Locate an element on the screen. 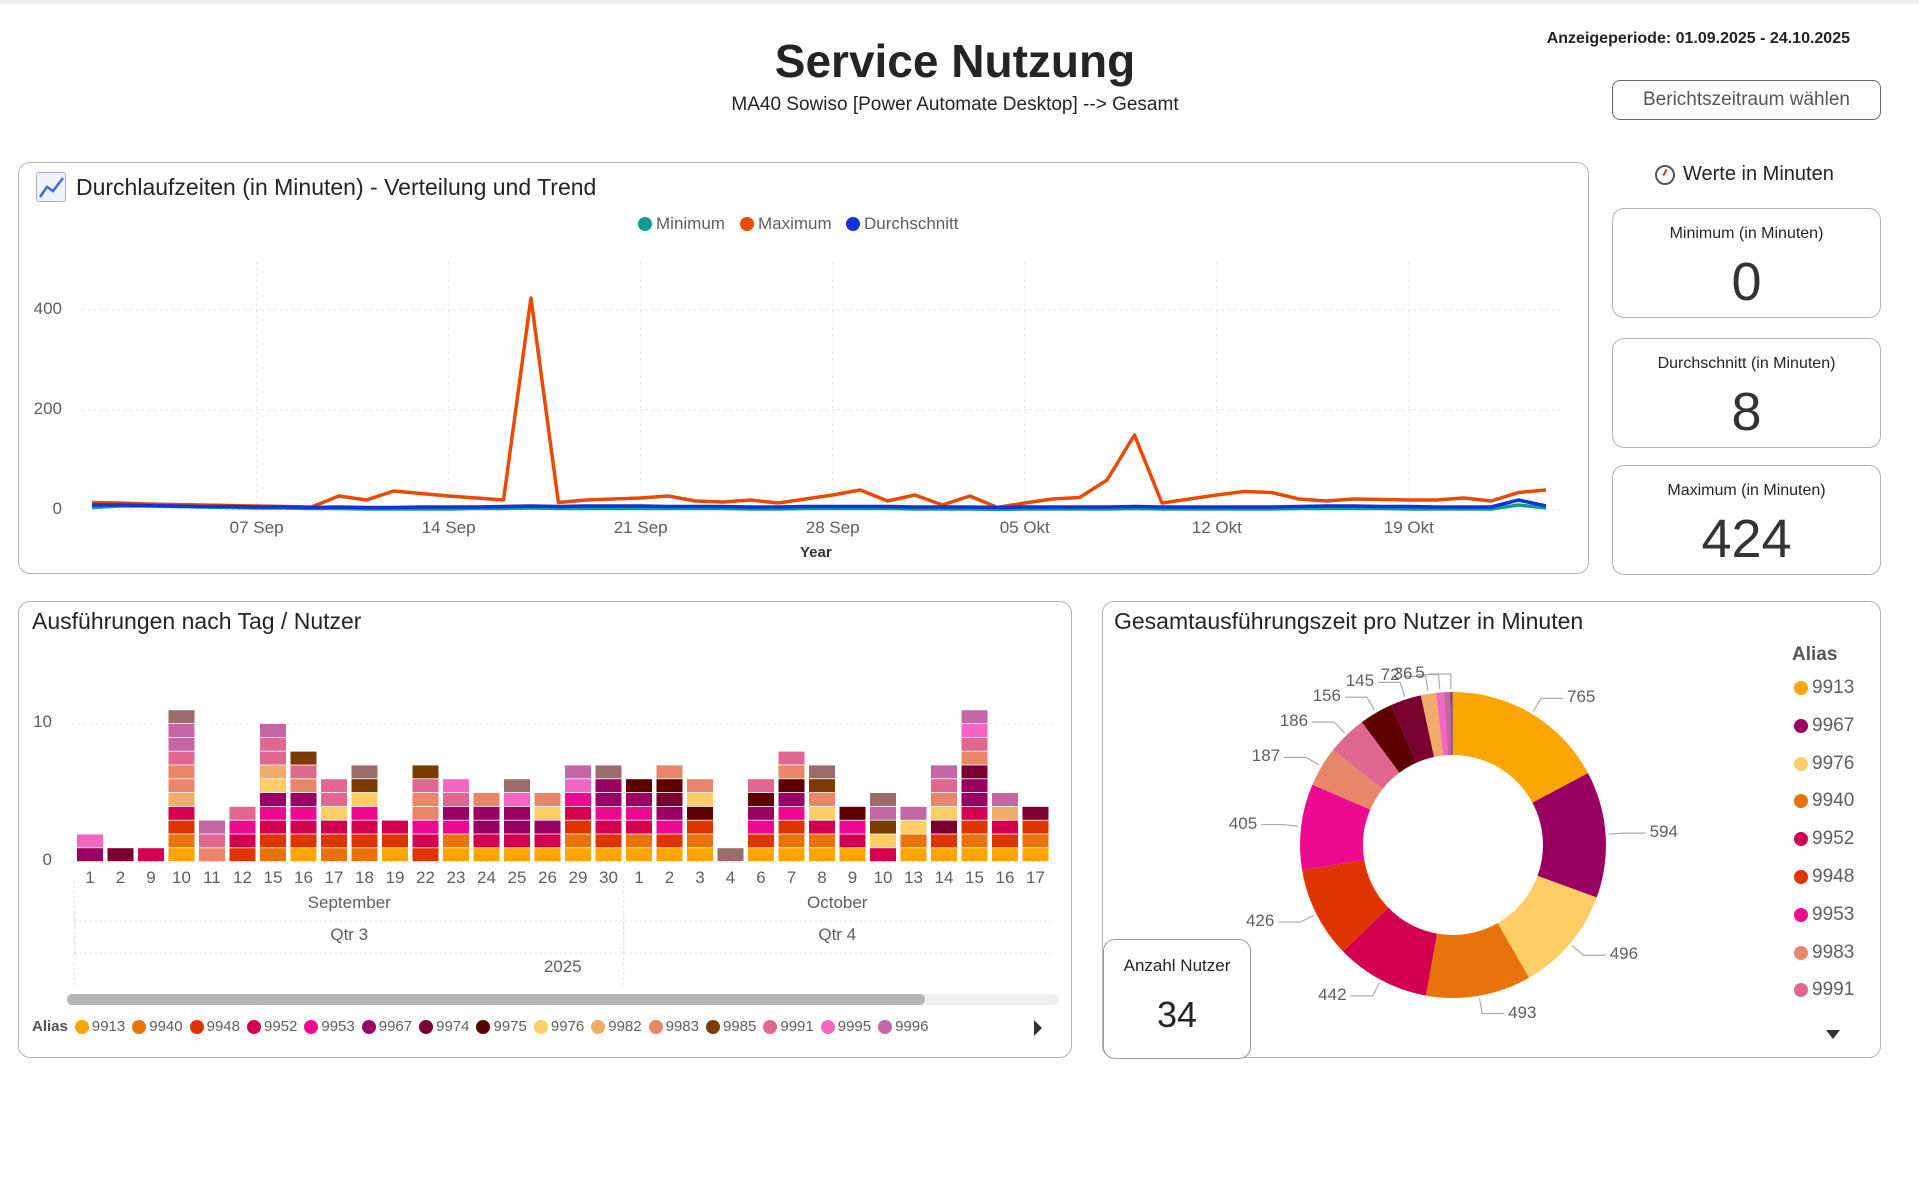  donut-slice-other is located at coordinates (1452, 723).